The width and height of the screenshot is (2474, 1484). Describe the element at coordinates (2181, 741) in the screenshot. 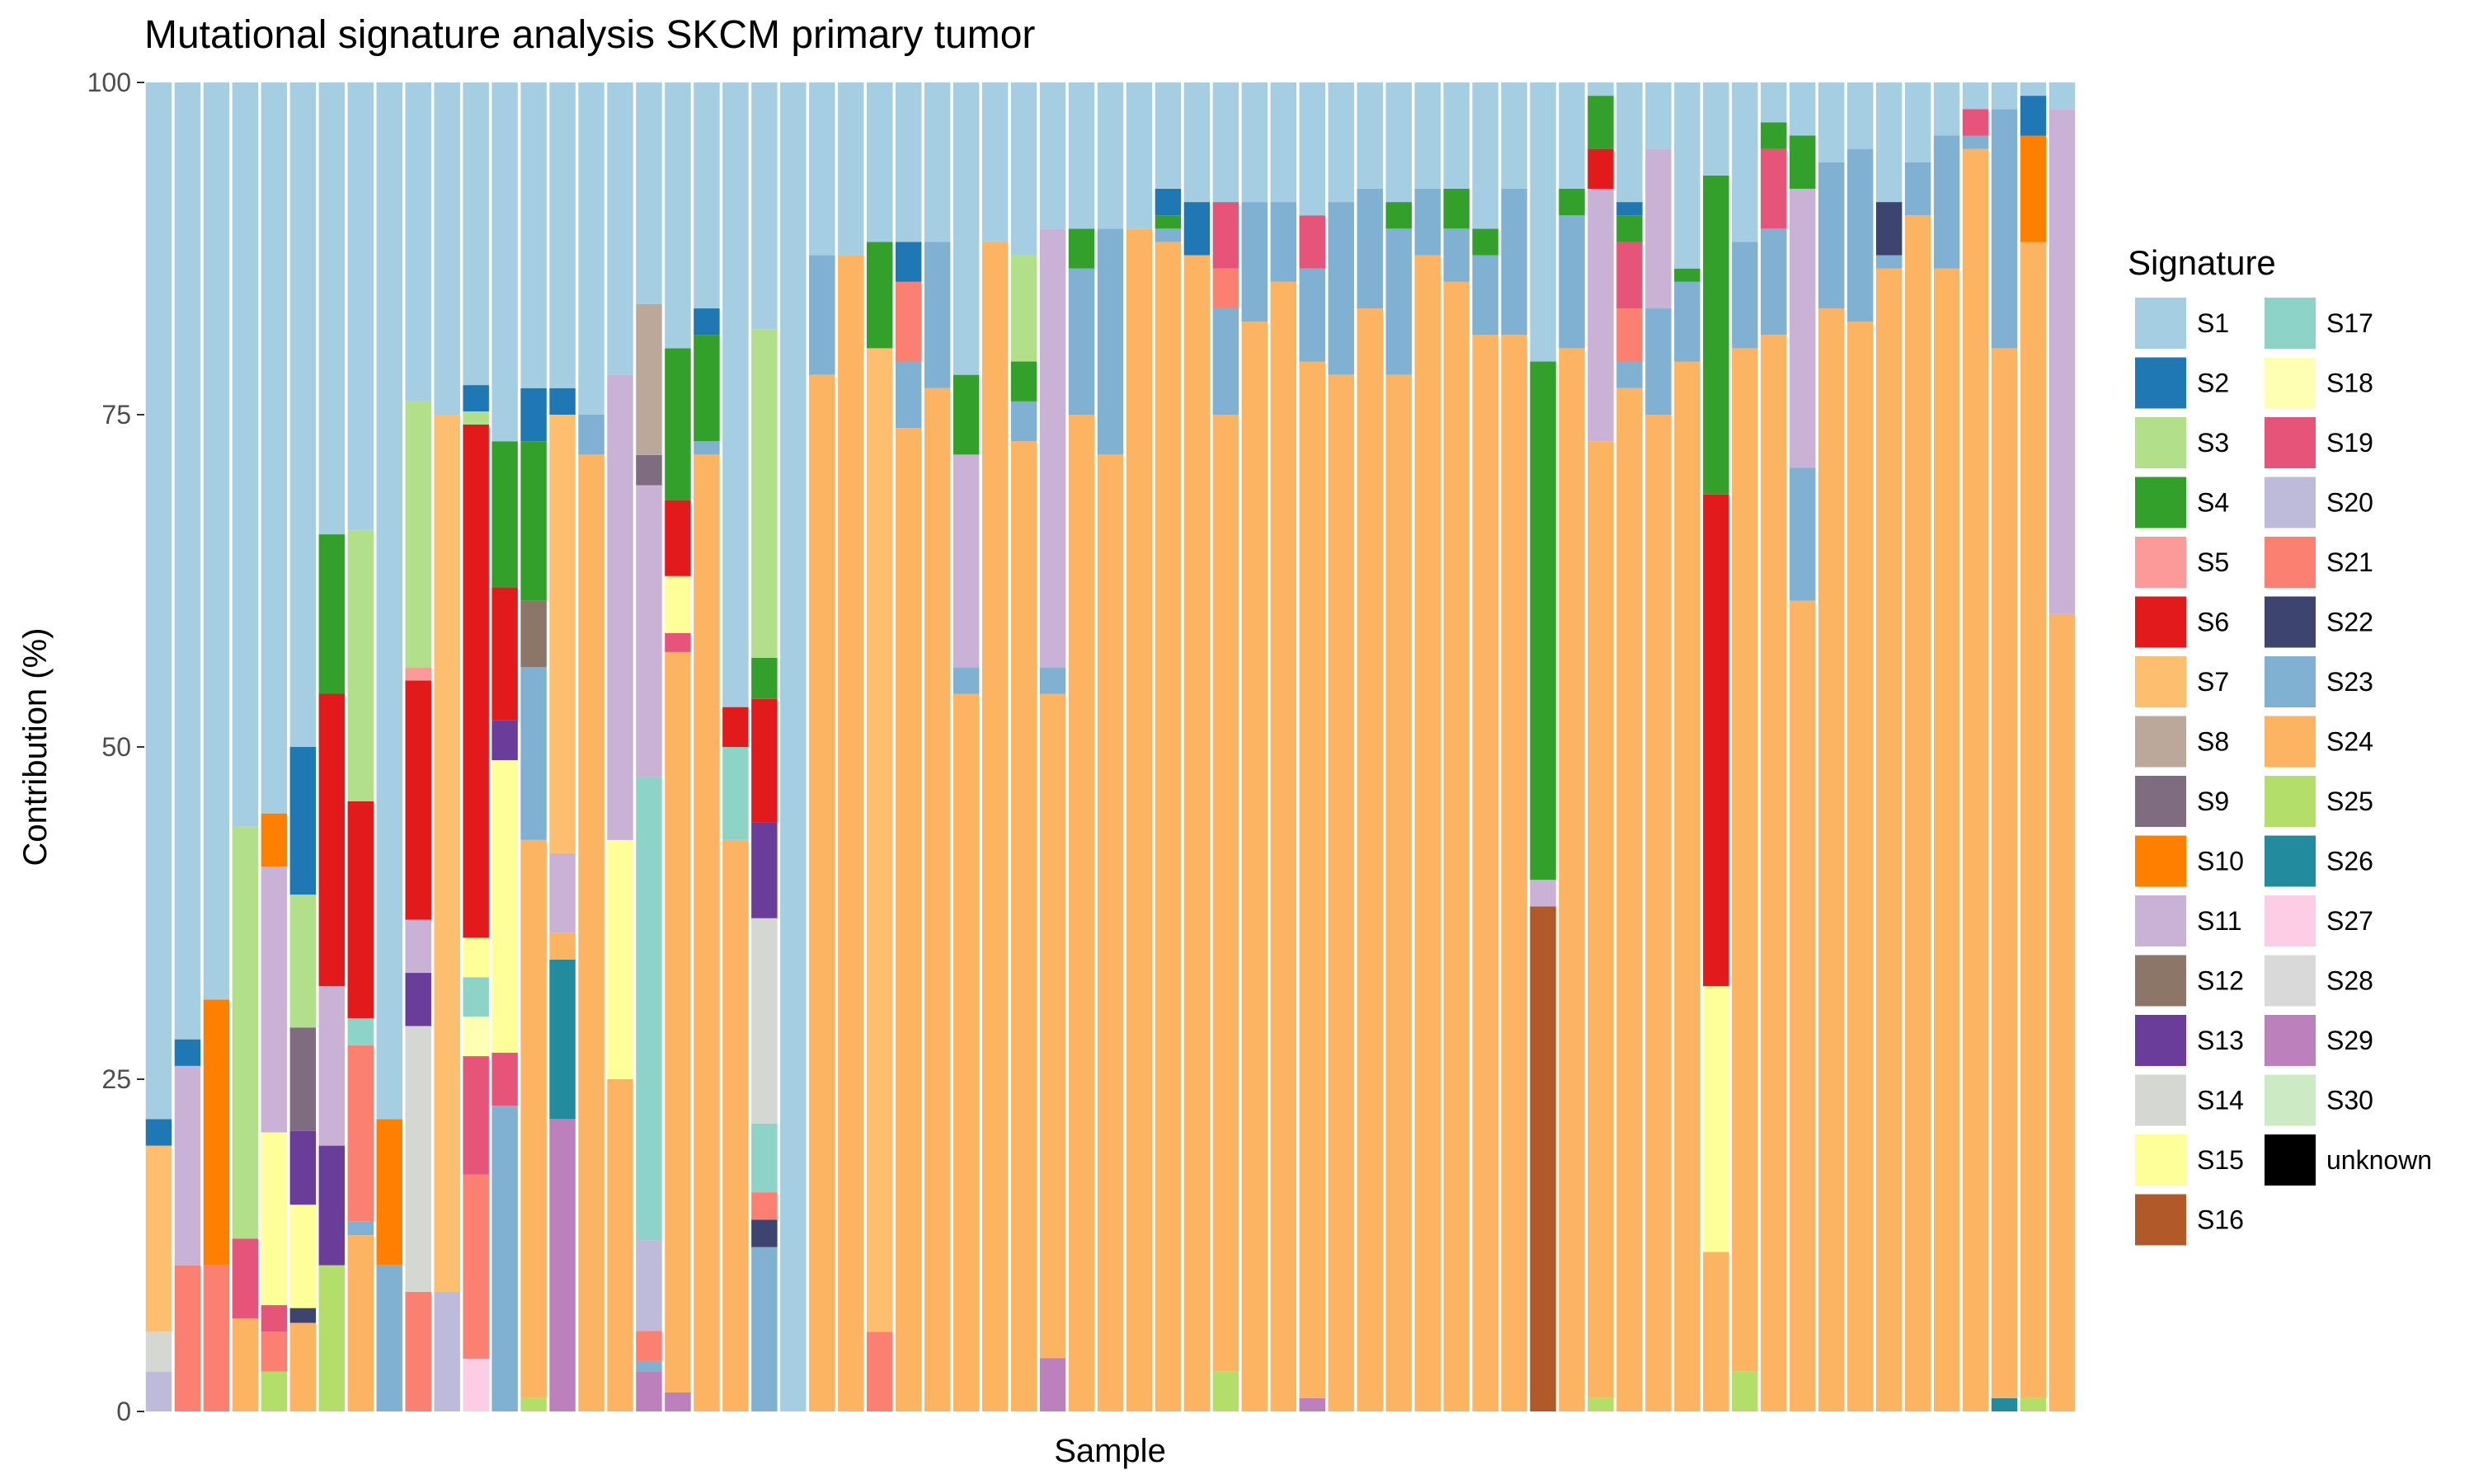

I see `legend-item-s8: S8` at that location.